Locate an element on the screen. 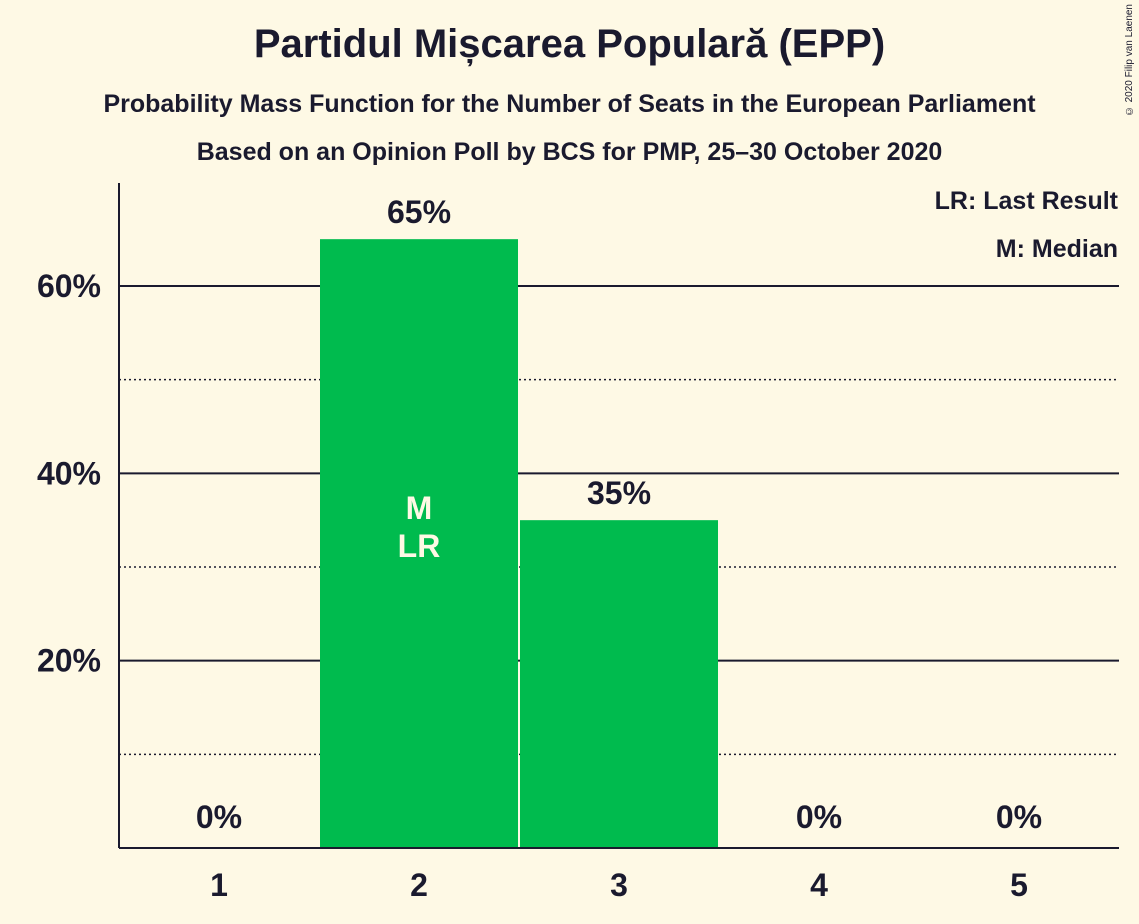  x-tick-label: 5 is located at coordinates (1019, 885).